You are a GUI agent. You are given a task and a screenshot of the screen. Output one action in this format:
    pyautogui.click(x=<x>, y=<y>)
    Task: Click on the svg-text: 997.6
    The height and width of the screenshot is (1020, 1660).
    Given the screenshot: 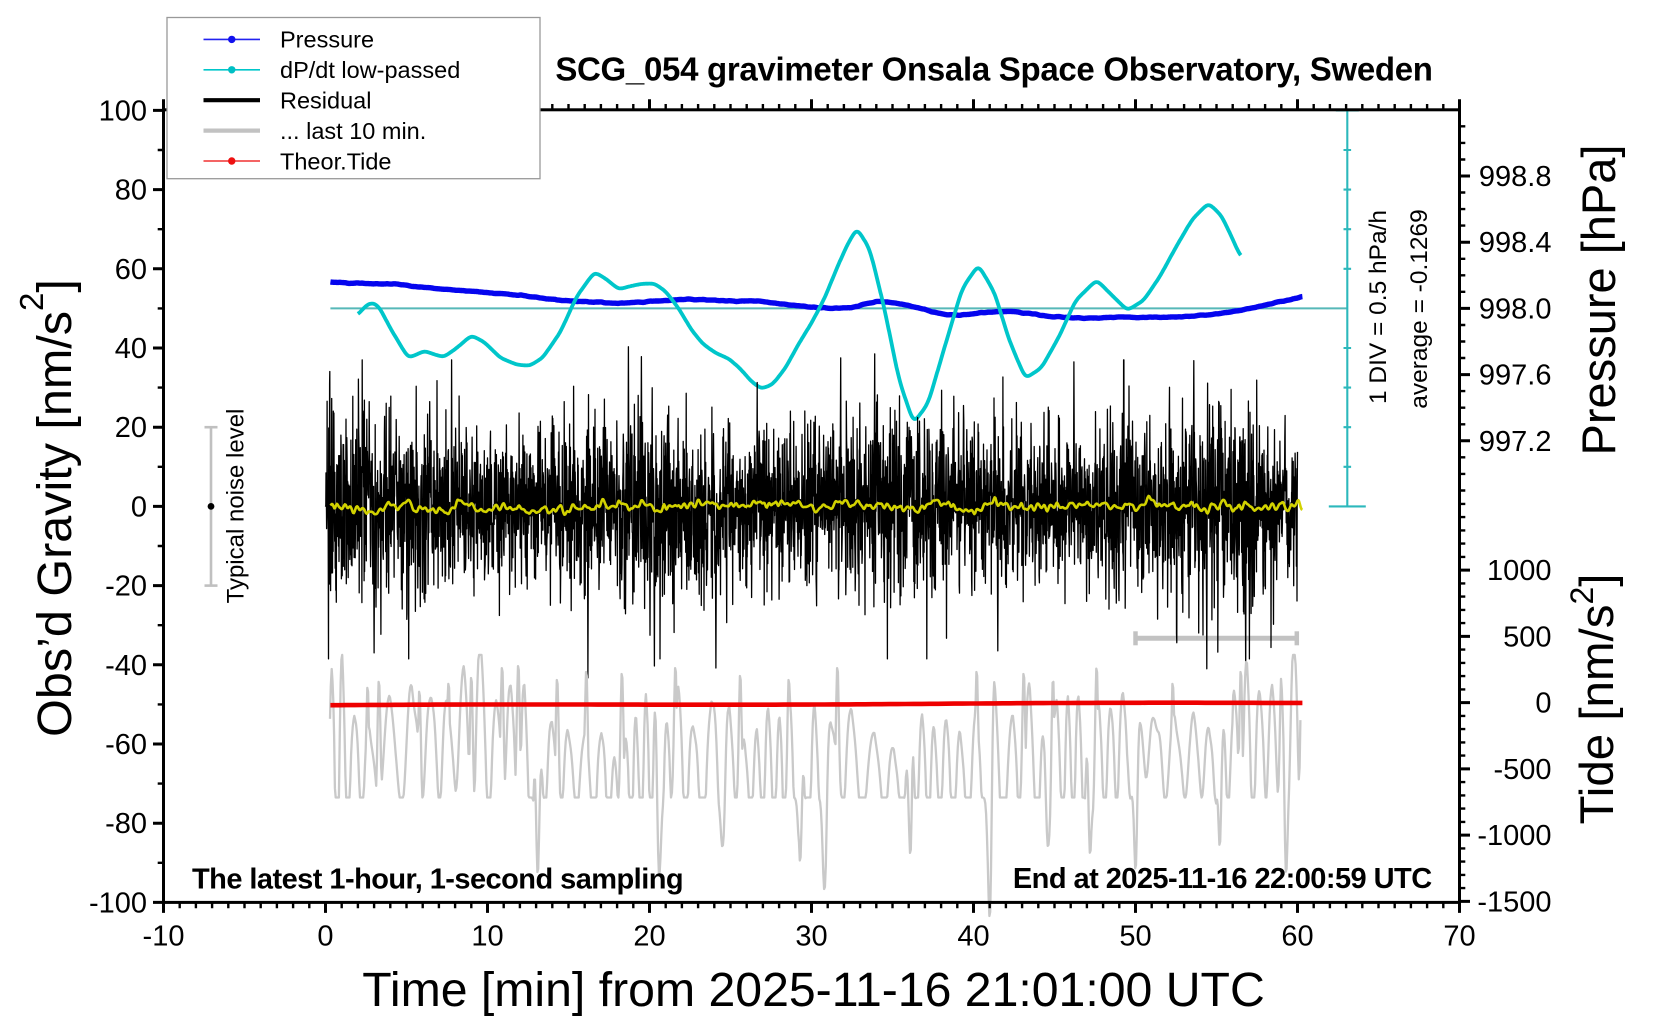 What is the action you would take?
    pyautogui.click(x=1515, y=376)
    